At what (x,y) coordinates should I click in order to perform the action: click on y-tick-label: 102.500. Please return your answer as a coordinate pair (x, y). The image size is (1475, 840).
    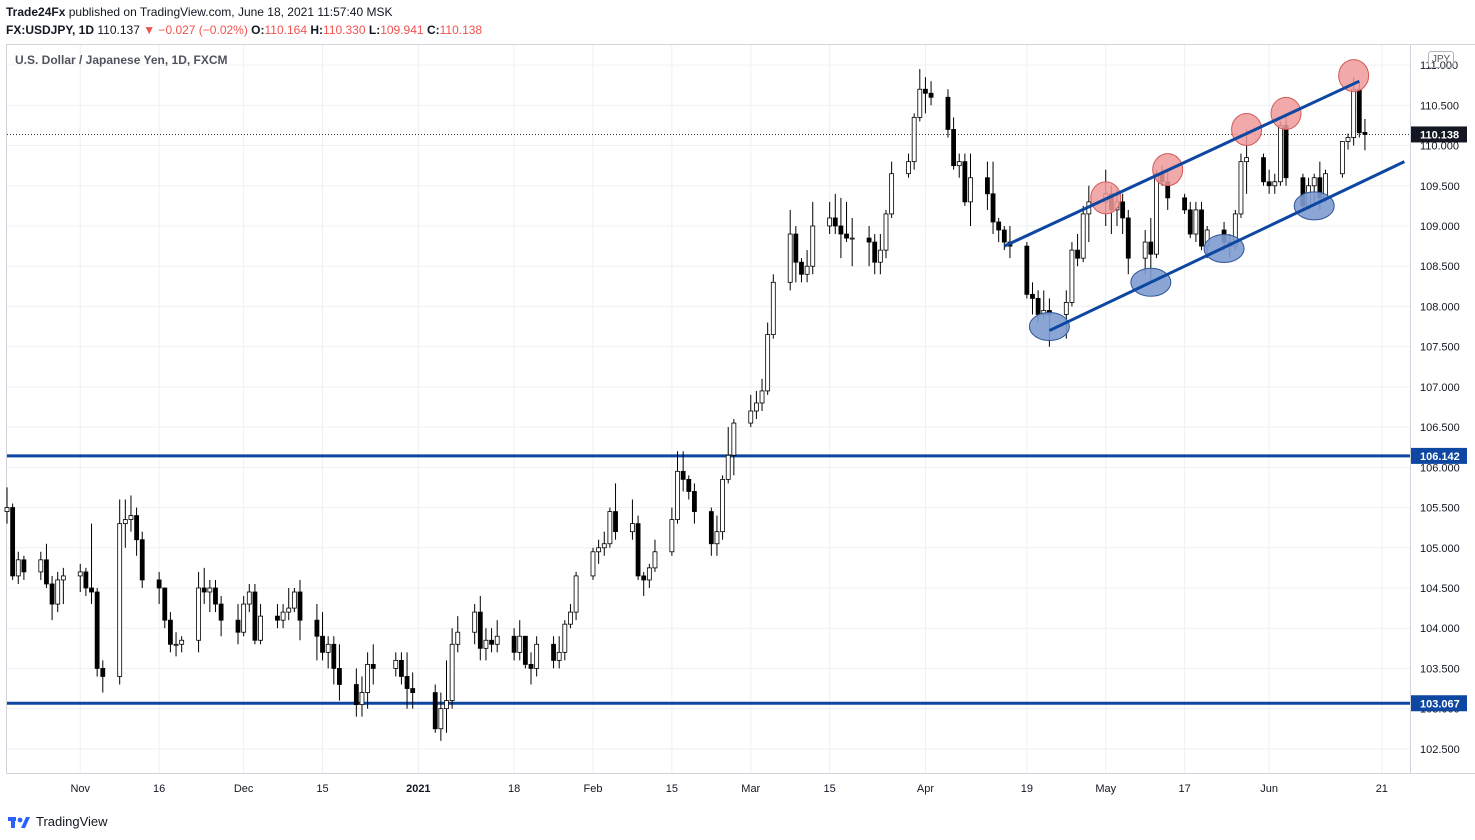
    Looking at the image, I should click on (1440, 750).